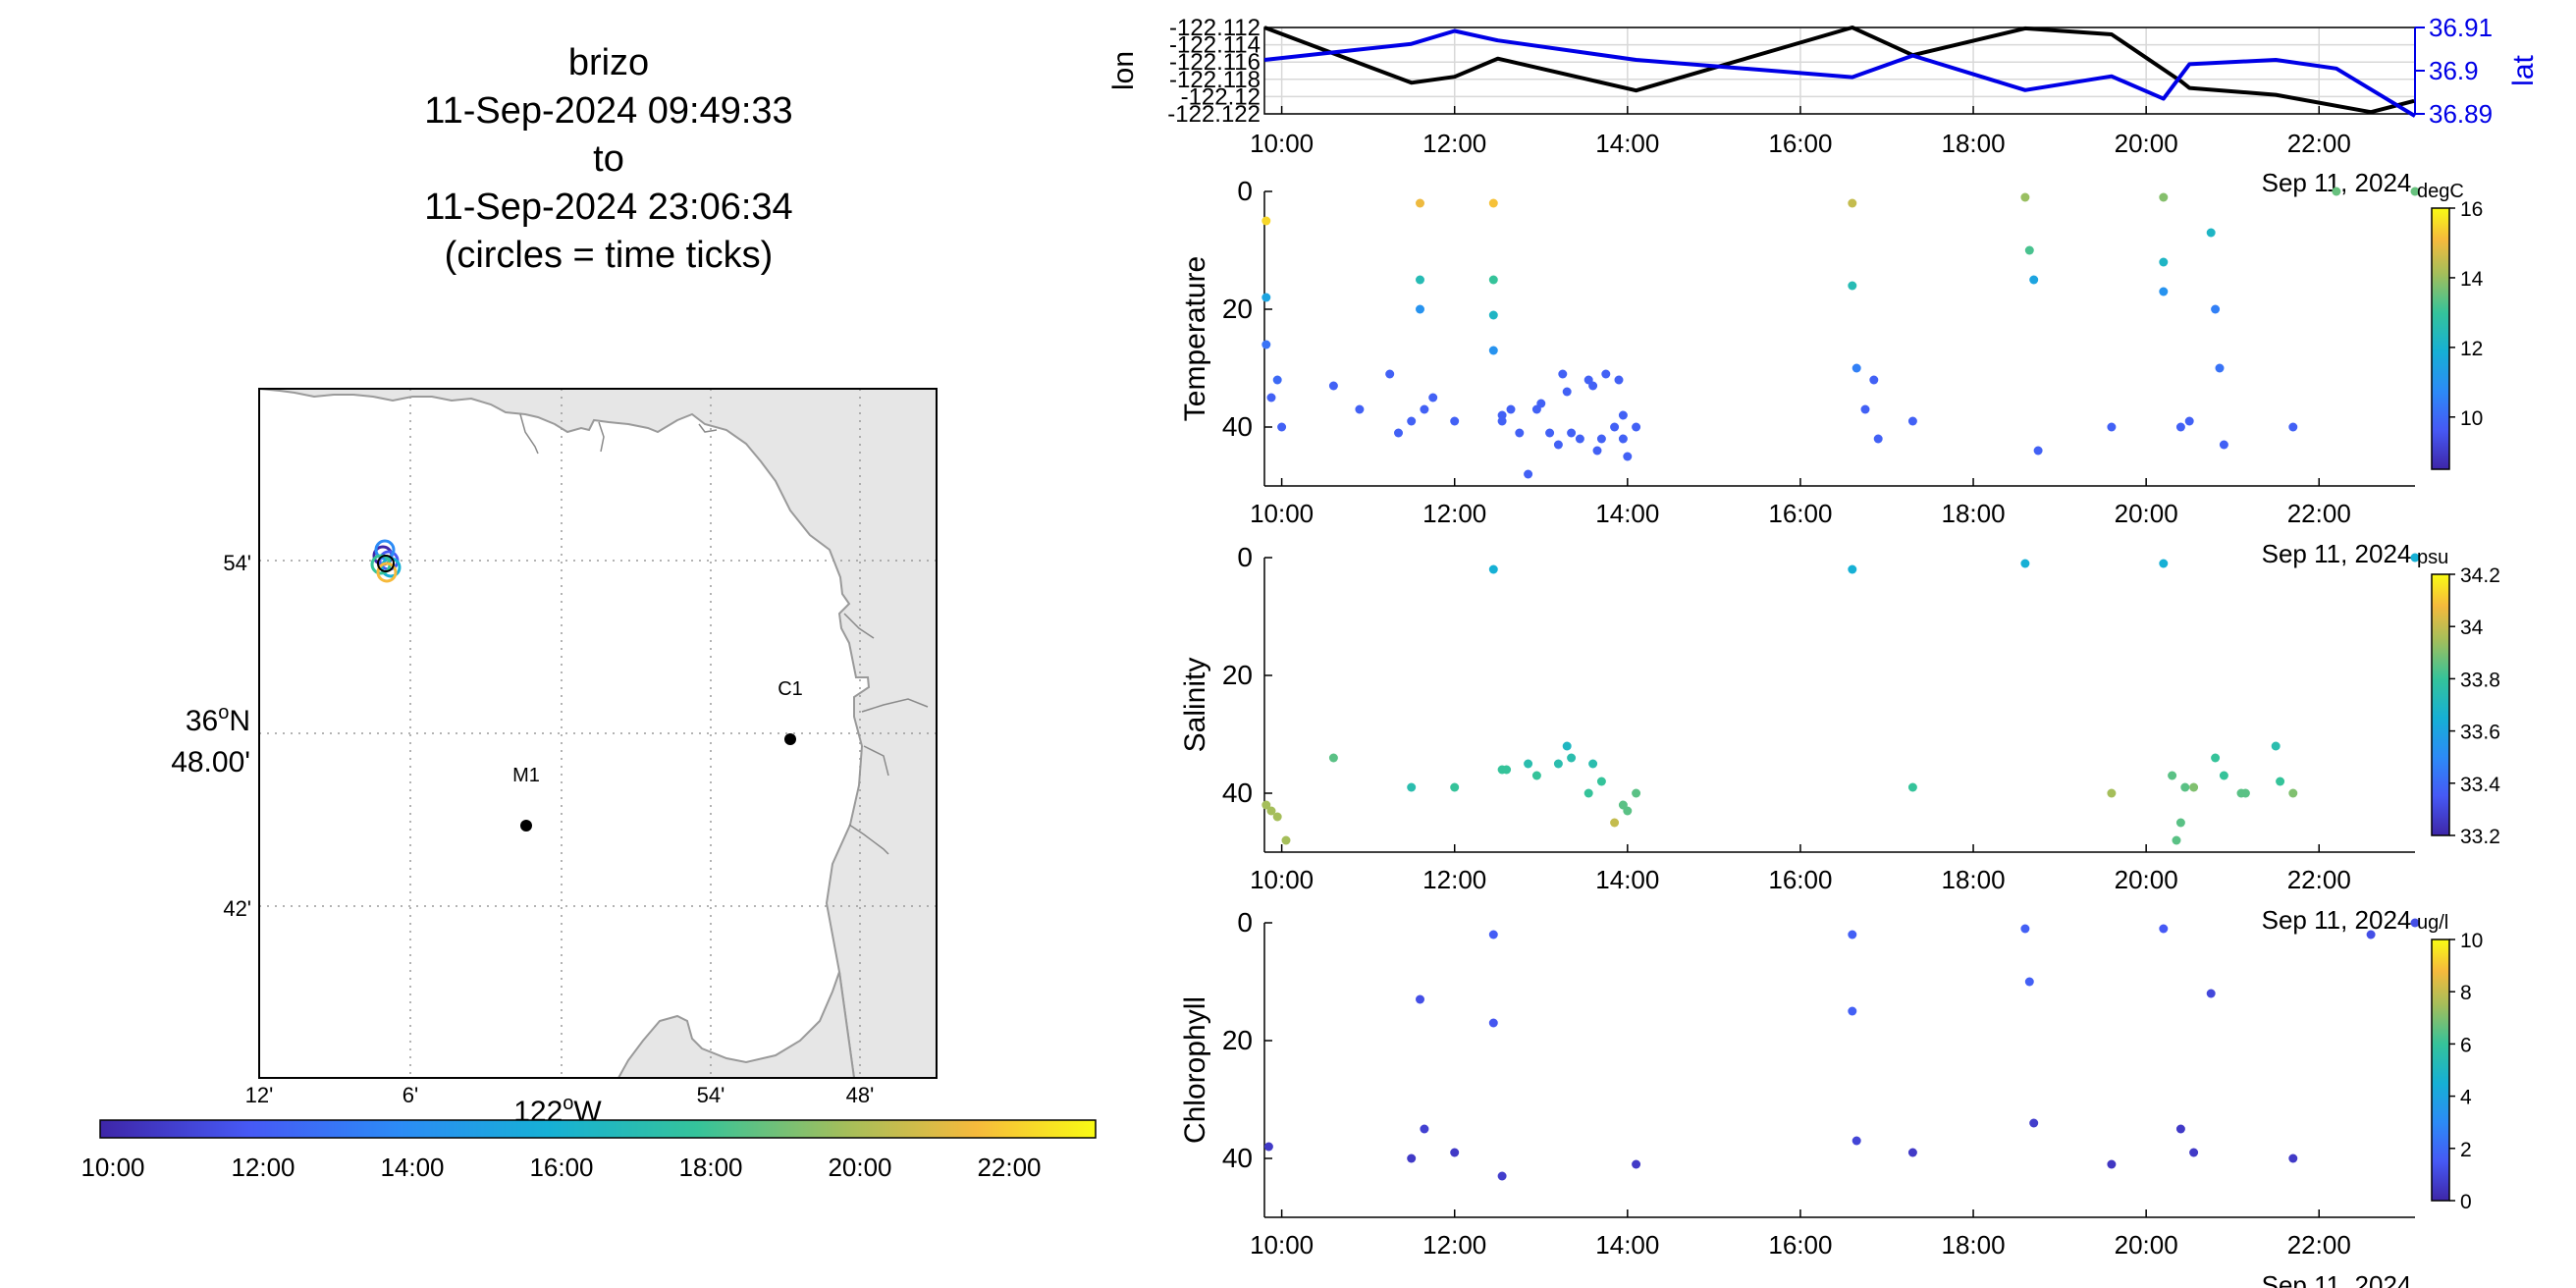 The width and height of the screenshot is (2576, 1288). I want to click on time-colorbar, so click(598, 1129).